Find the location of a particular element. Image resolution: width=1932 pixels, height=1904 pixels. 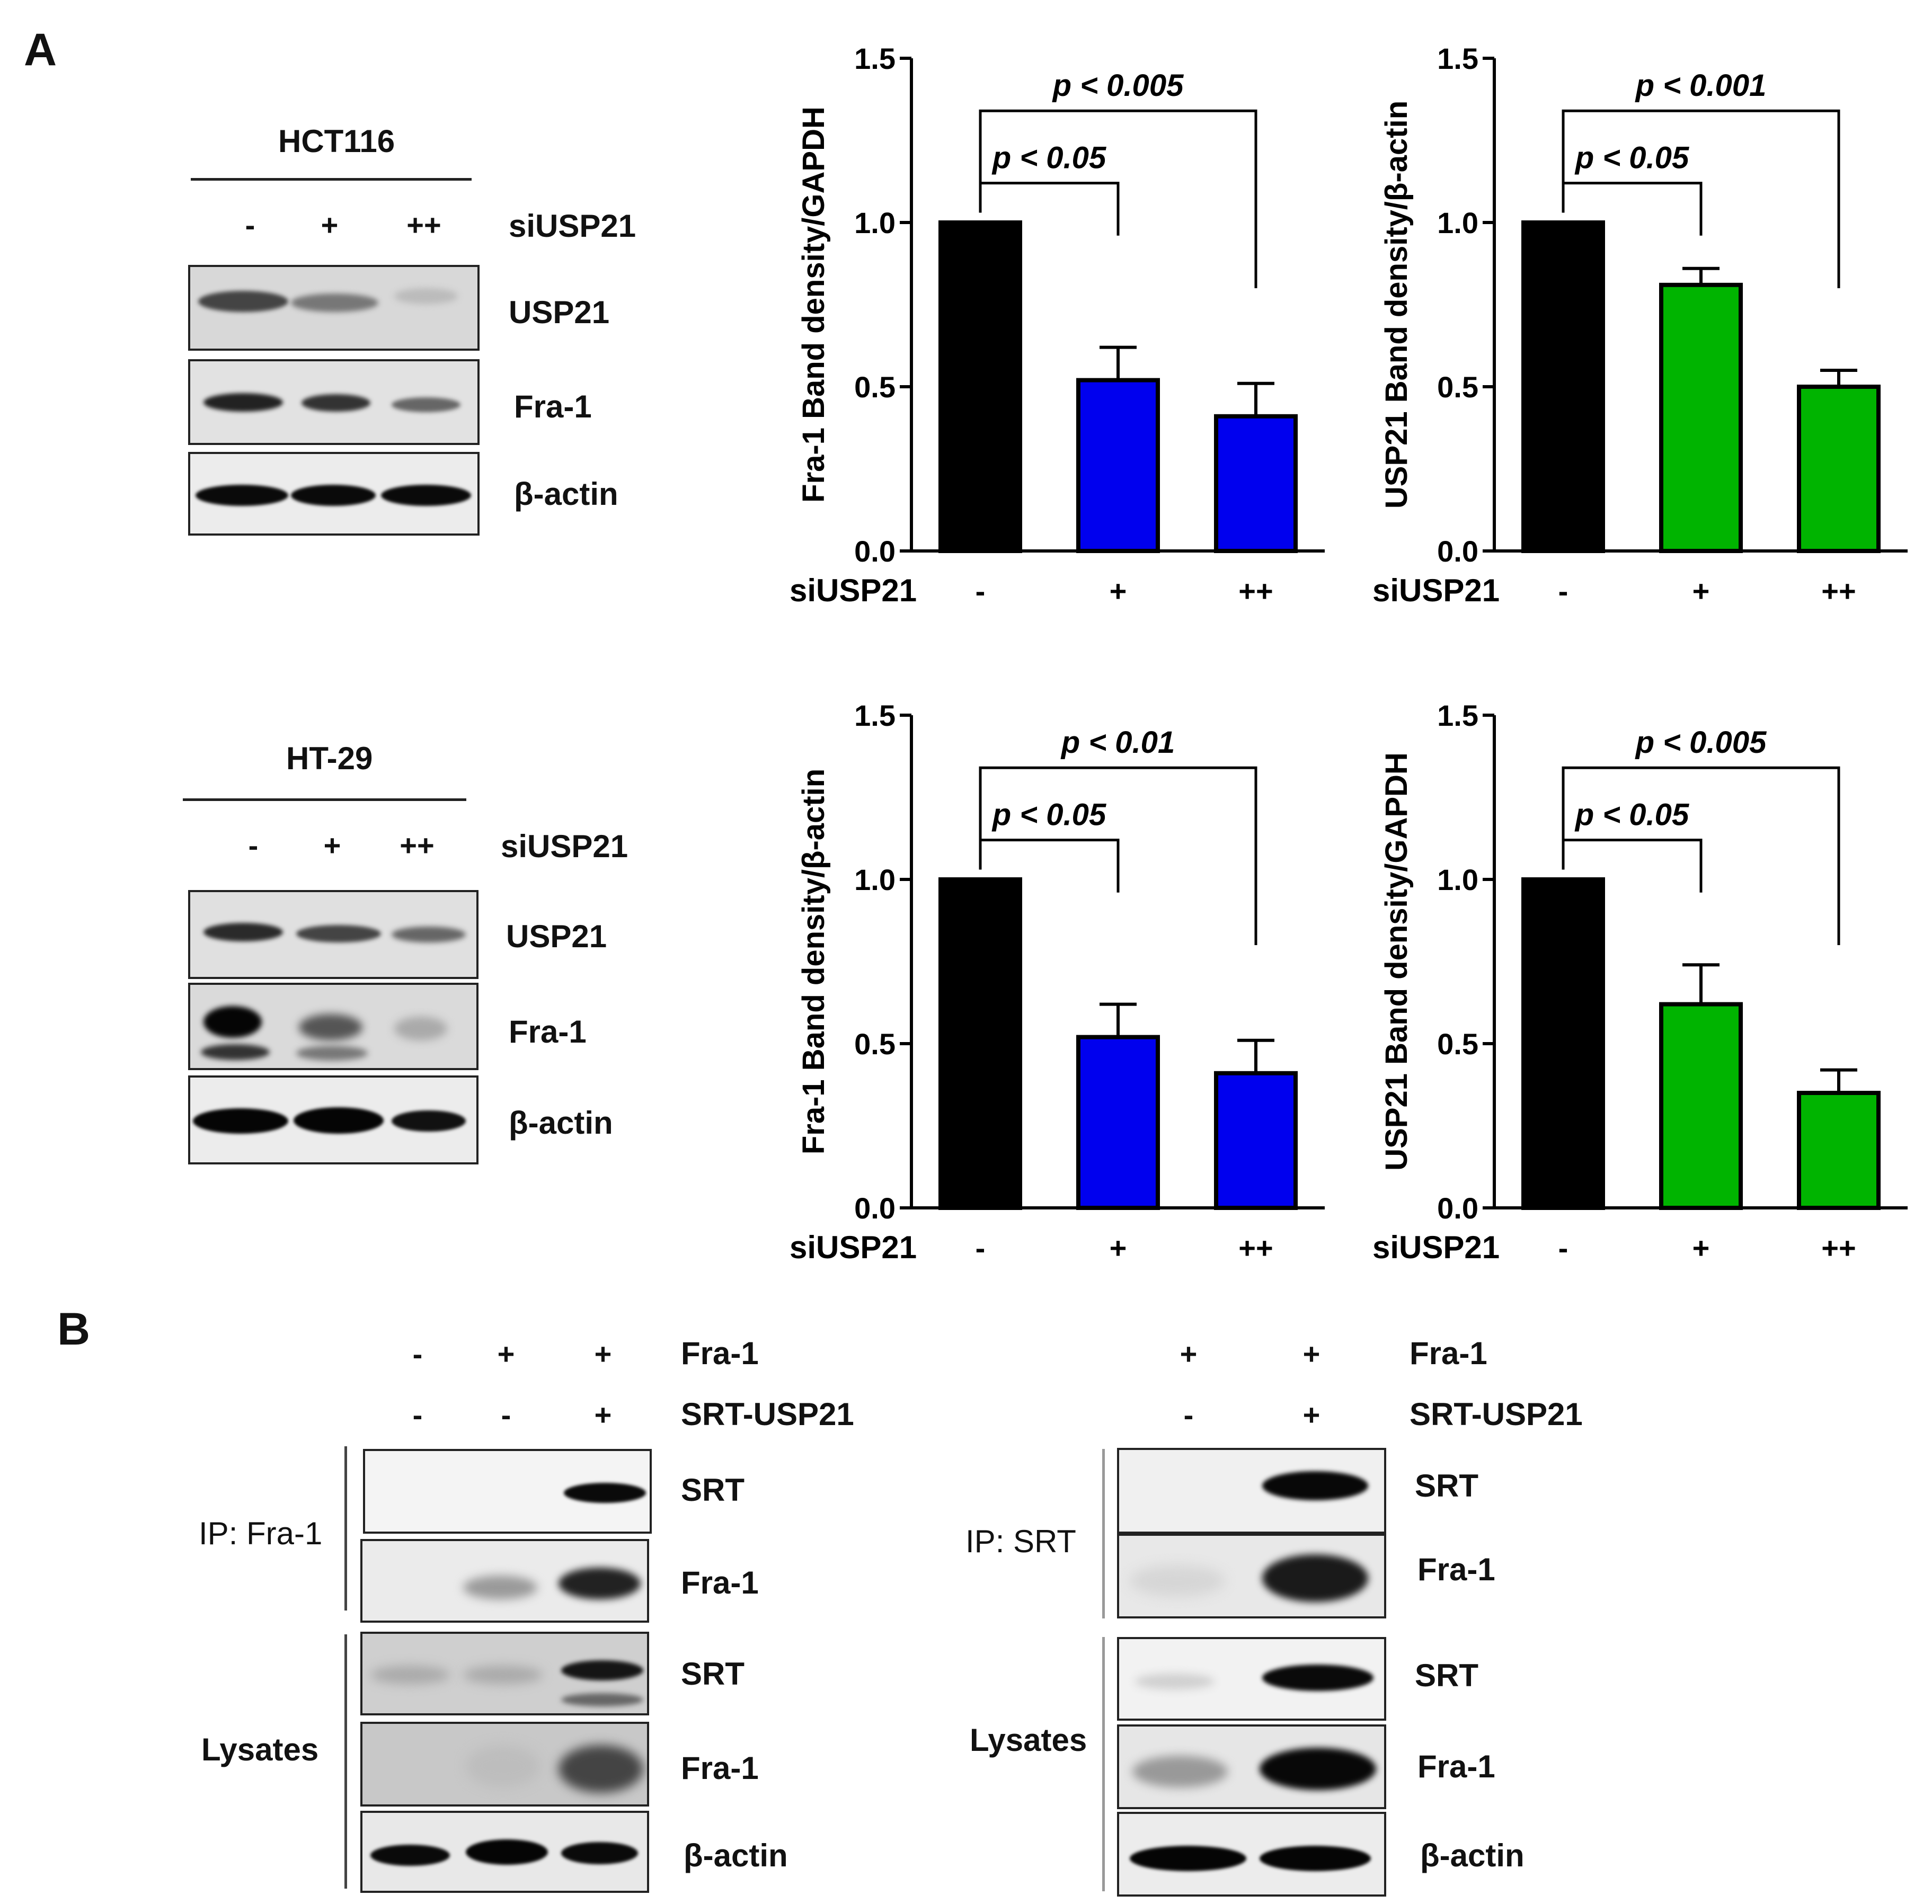

lane-label: + is located at coordinates (332, 845).